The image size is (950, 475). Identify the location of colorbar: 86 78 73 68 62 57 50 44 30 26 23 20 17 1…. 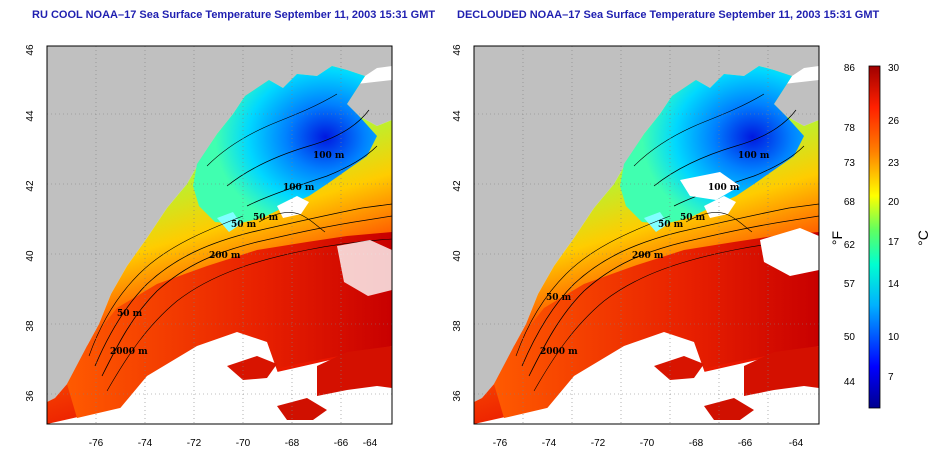
(880, 236).